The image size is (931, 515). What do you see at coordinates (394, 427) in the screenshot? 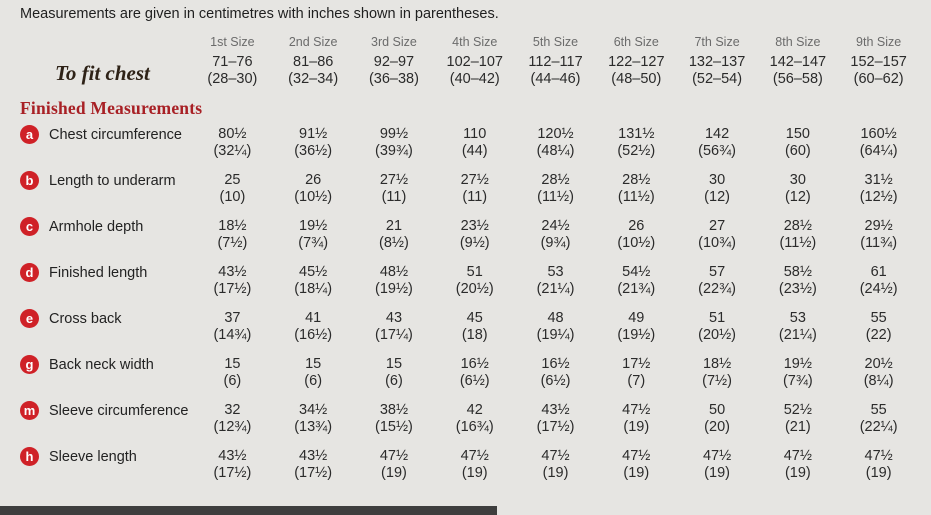
I see `inch-value: (15½)` at bounding box center [394, 427].